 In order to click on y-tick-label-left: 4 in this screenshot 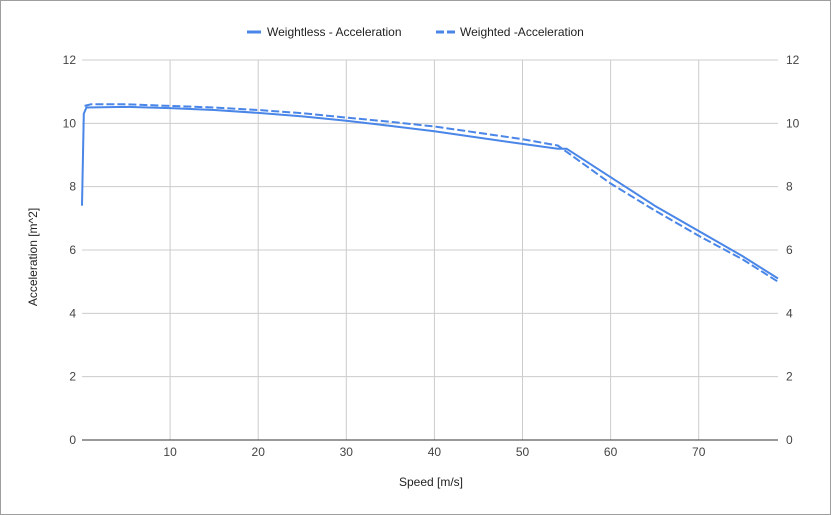, I will do `click(72, 313)`.